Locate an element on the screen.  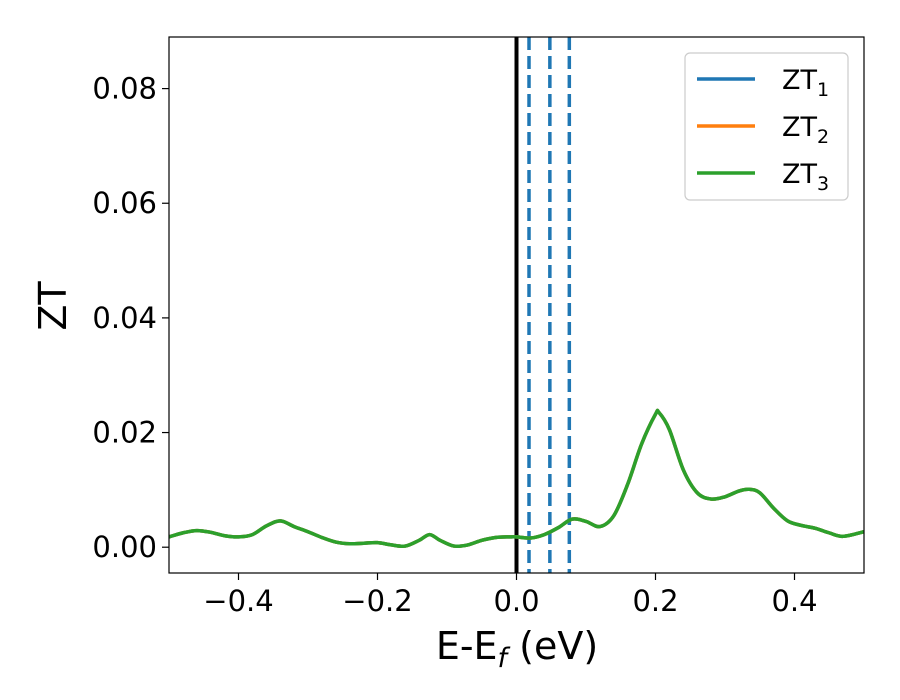
x-tick-label: −0.2 is located at coordinates (377, 601).